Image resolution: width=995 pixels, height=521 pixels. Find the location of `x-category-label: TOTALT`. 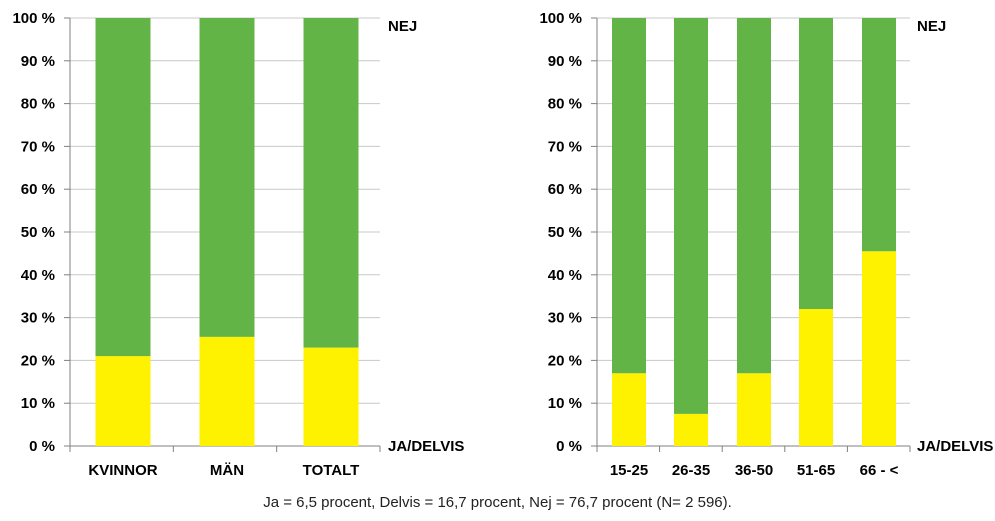

x-category-label: TOTALT is located at coordinates (331, 470).